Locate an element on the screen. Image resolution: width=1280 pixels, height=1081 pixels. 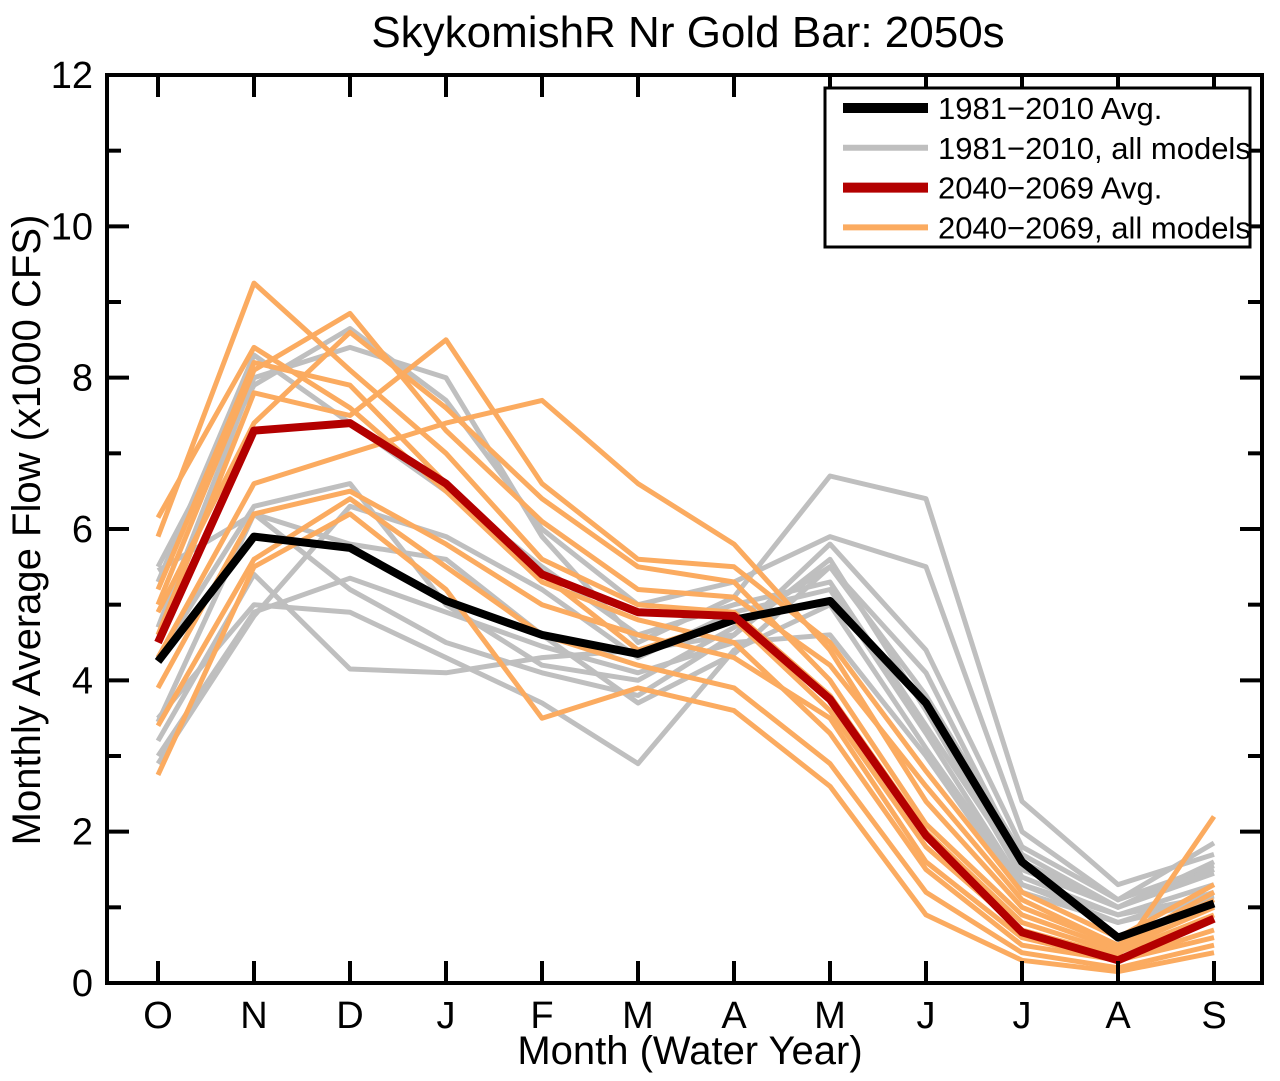
y-tick-label: 10 is located at coordinates (72, 227).